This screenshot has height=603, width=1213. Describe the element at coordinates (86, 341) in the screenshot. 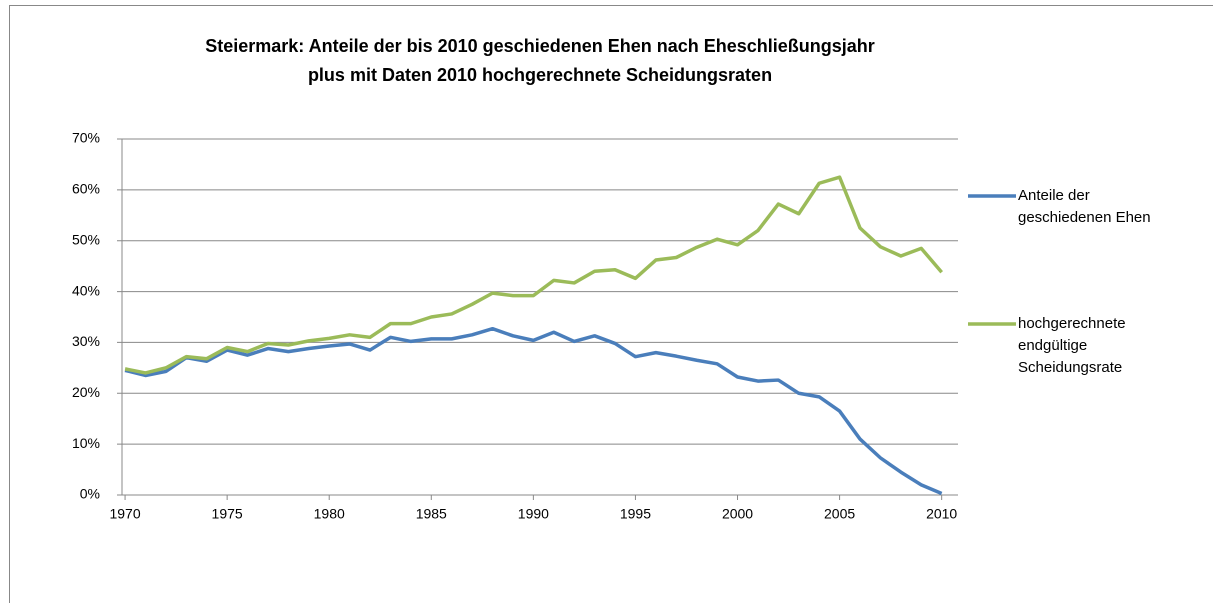

I see `y-tick-label: 30%` at that location.